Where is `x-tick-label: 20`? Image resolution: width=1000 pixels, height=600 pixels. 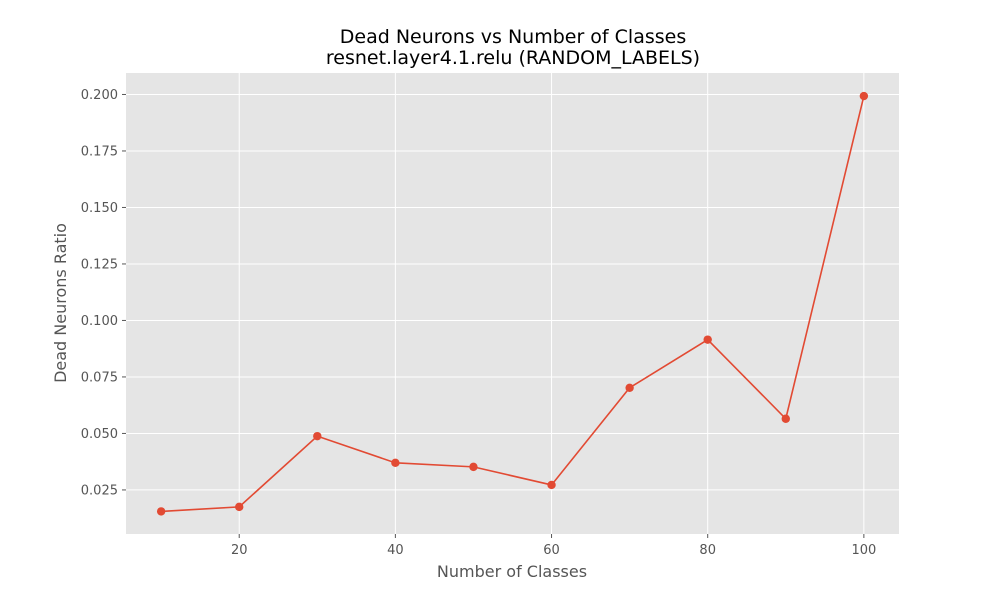 x-tick-label: 20 is located at coordinates (239, 550).